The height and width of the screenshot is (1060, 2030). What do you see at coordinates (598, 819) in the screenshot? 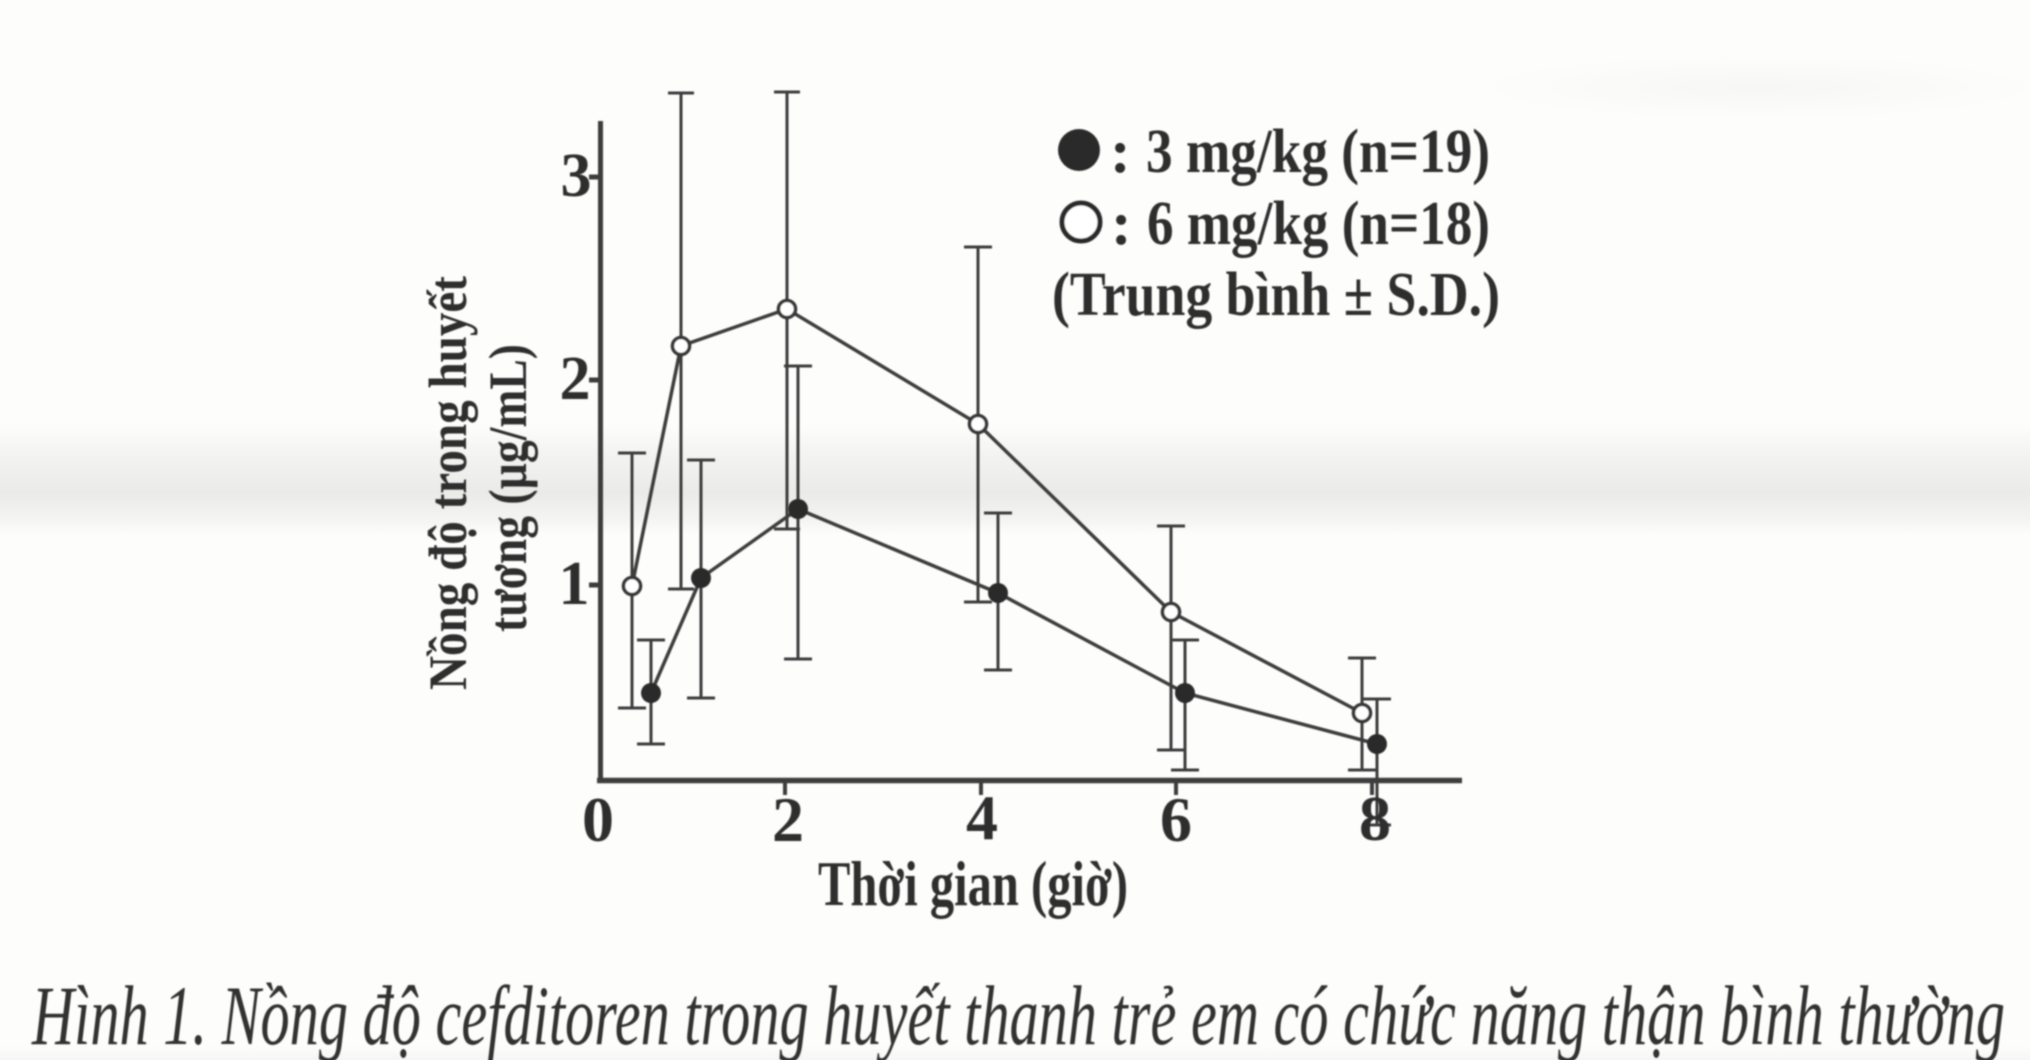
I see `svg-text: 0` at bounding box center [598, 819].